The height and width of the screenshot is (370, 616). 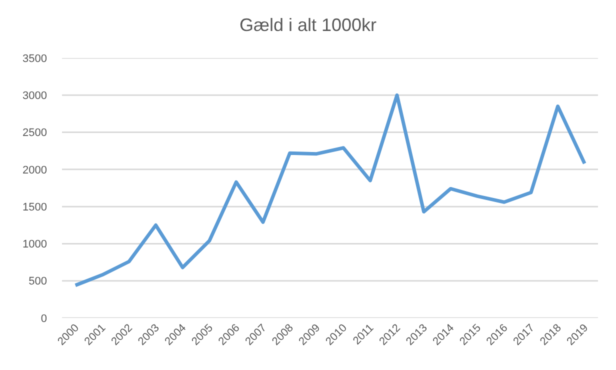 I want to click on y-tick-label: 500, so click(x=37, y=282).